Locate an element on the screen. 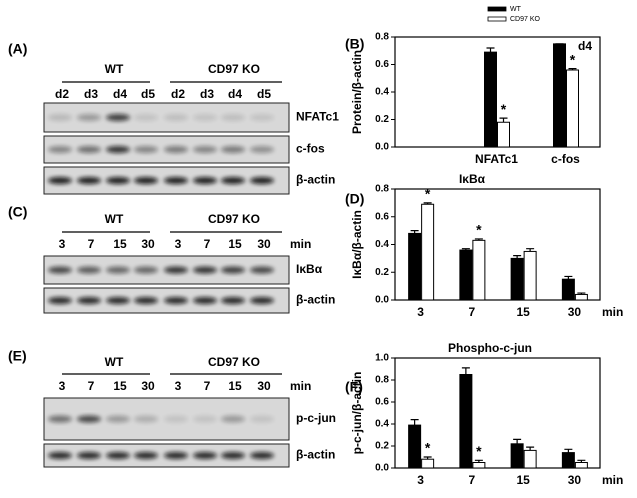 This screenshot has height=498, width=637. panel-label: (D) is located at coordinates (354, 199).